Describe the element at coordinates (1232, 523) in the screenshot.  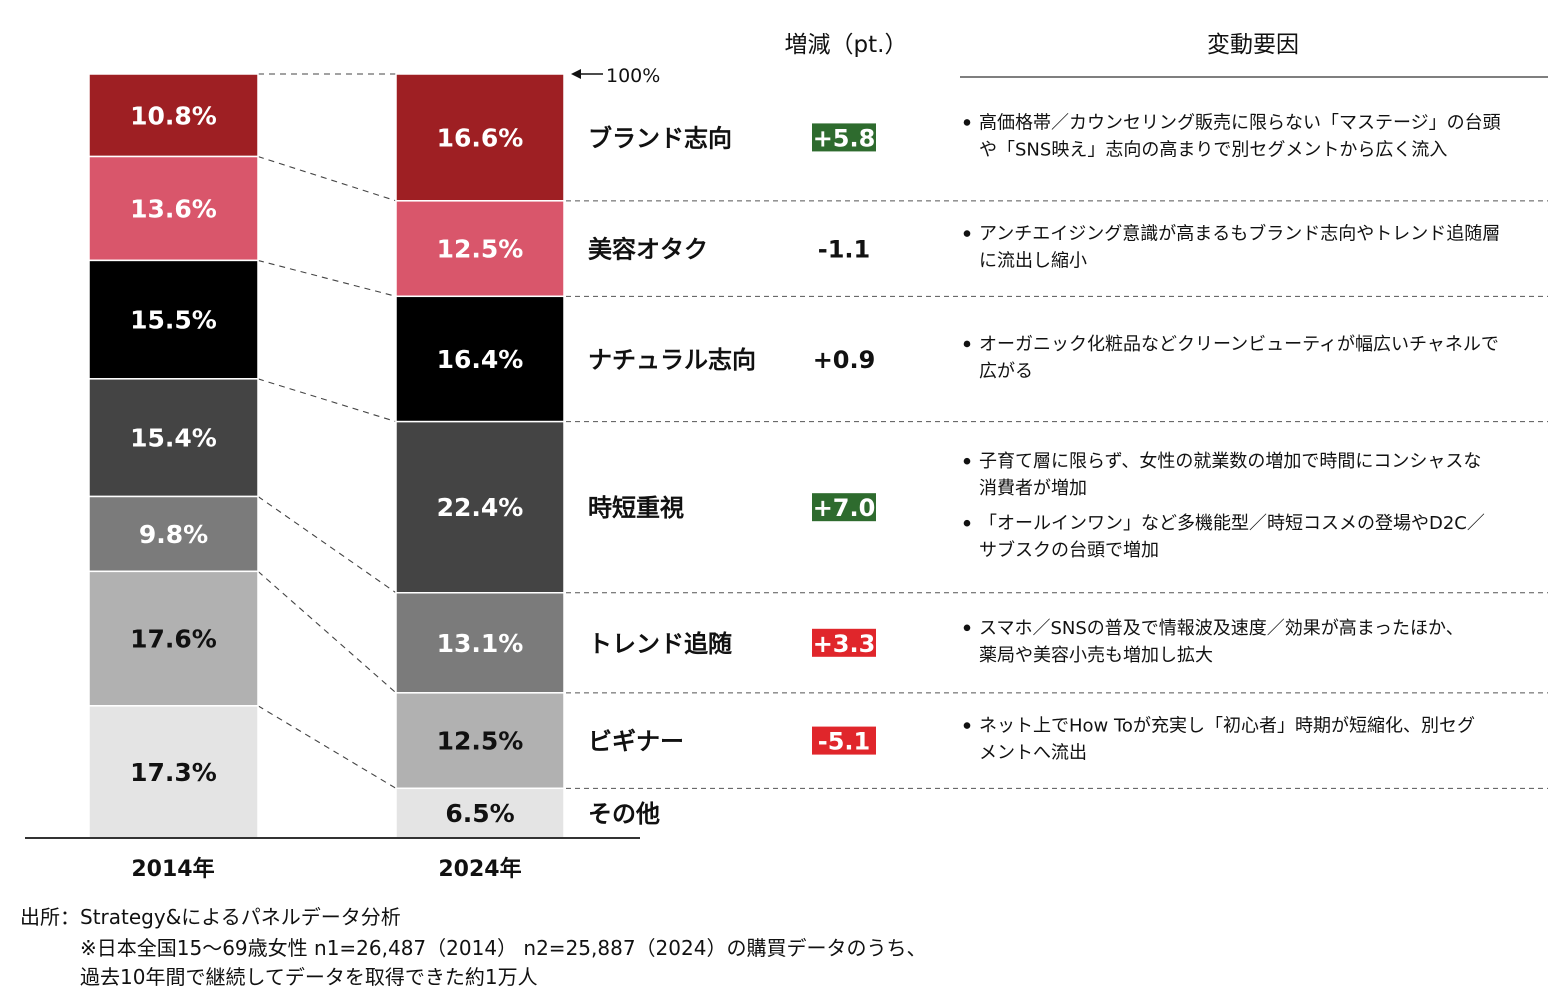
I see `reason-text-3-1-0: 「オールインワン」など多機能型／時短コスメの登場やD2C／` at that location.